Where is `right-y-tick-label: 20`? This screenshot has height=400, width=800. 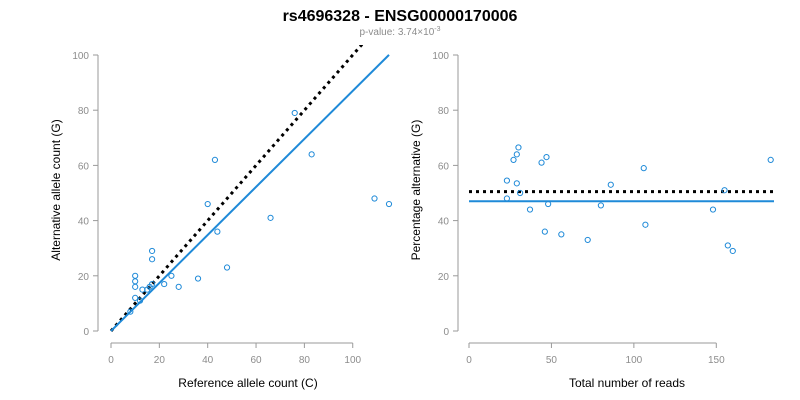 right-y-tick-label: 20 is located at coordinates (444, 277).